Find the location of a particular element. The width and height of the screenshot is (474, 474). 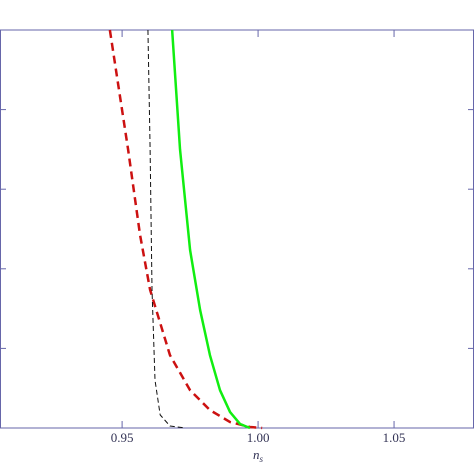

x-tick-label: 0.95 is located at coordinates (122, 437).